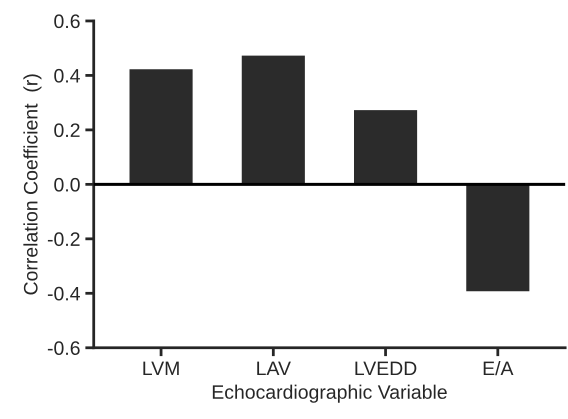 This screenshot has height=419, width=568. What do you see at coordinates (67, 21) in the screenshot?
I see `y-tick-label: 0.6` at bounding box center [67, 21].